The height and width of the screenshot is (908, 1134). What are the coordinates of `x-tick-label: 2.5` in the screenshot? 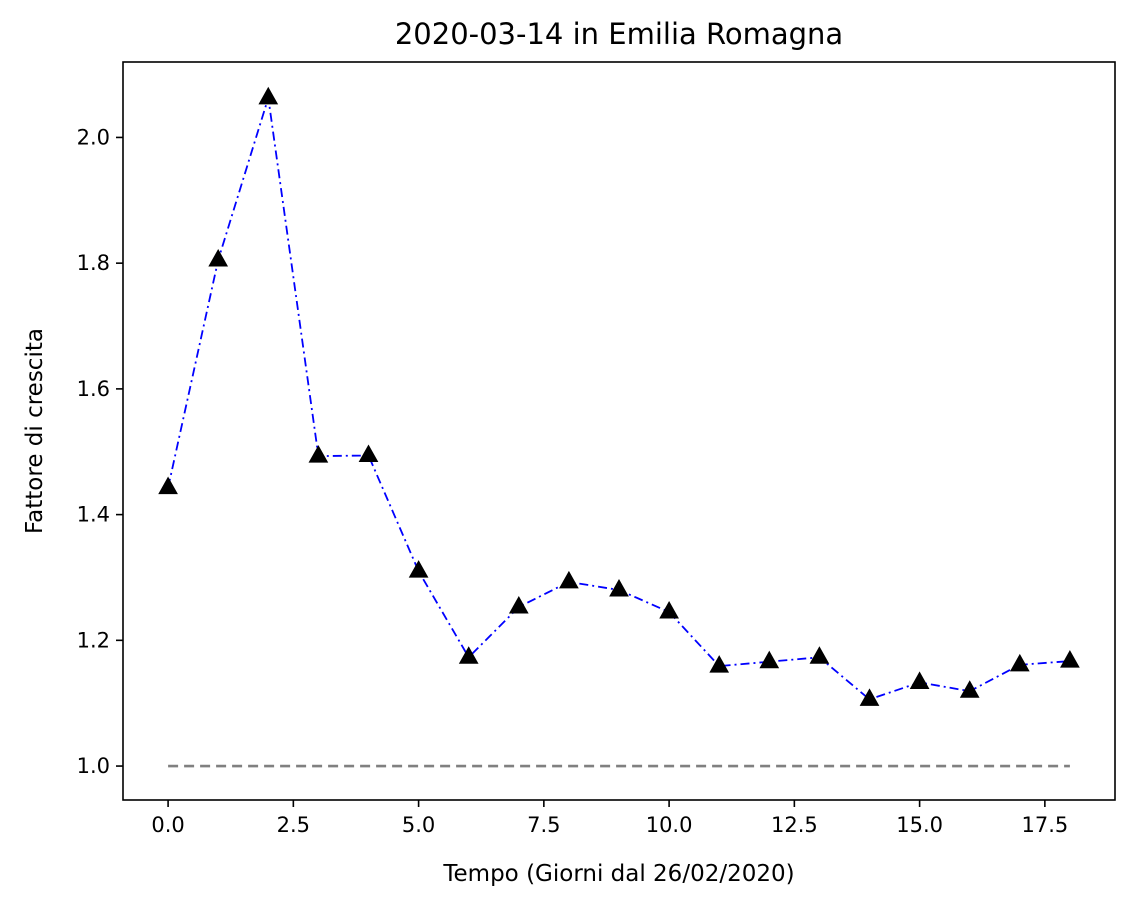 It's located at (293, 825).